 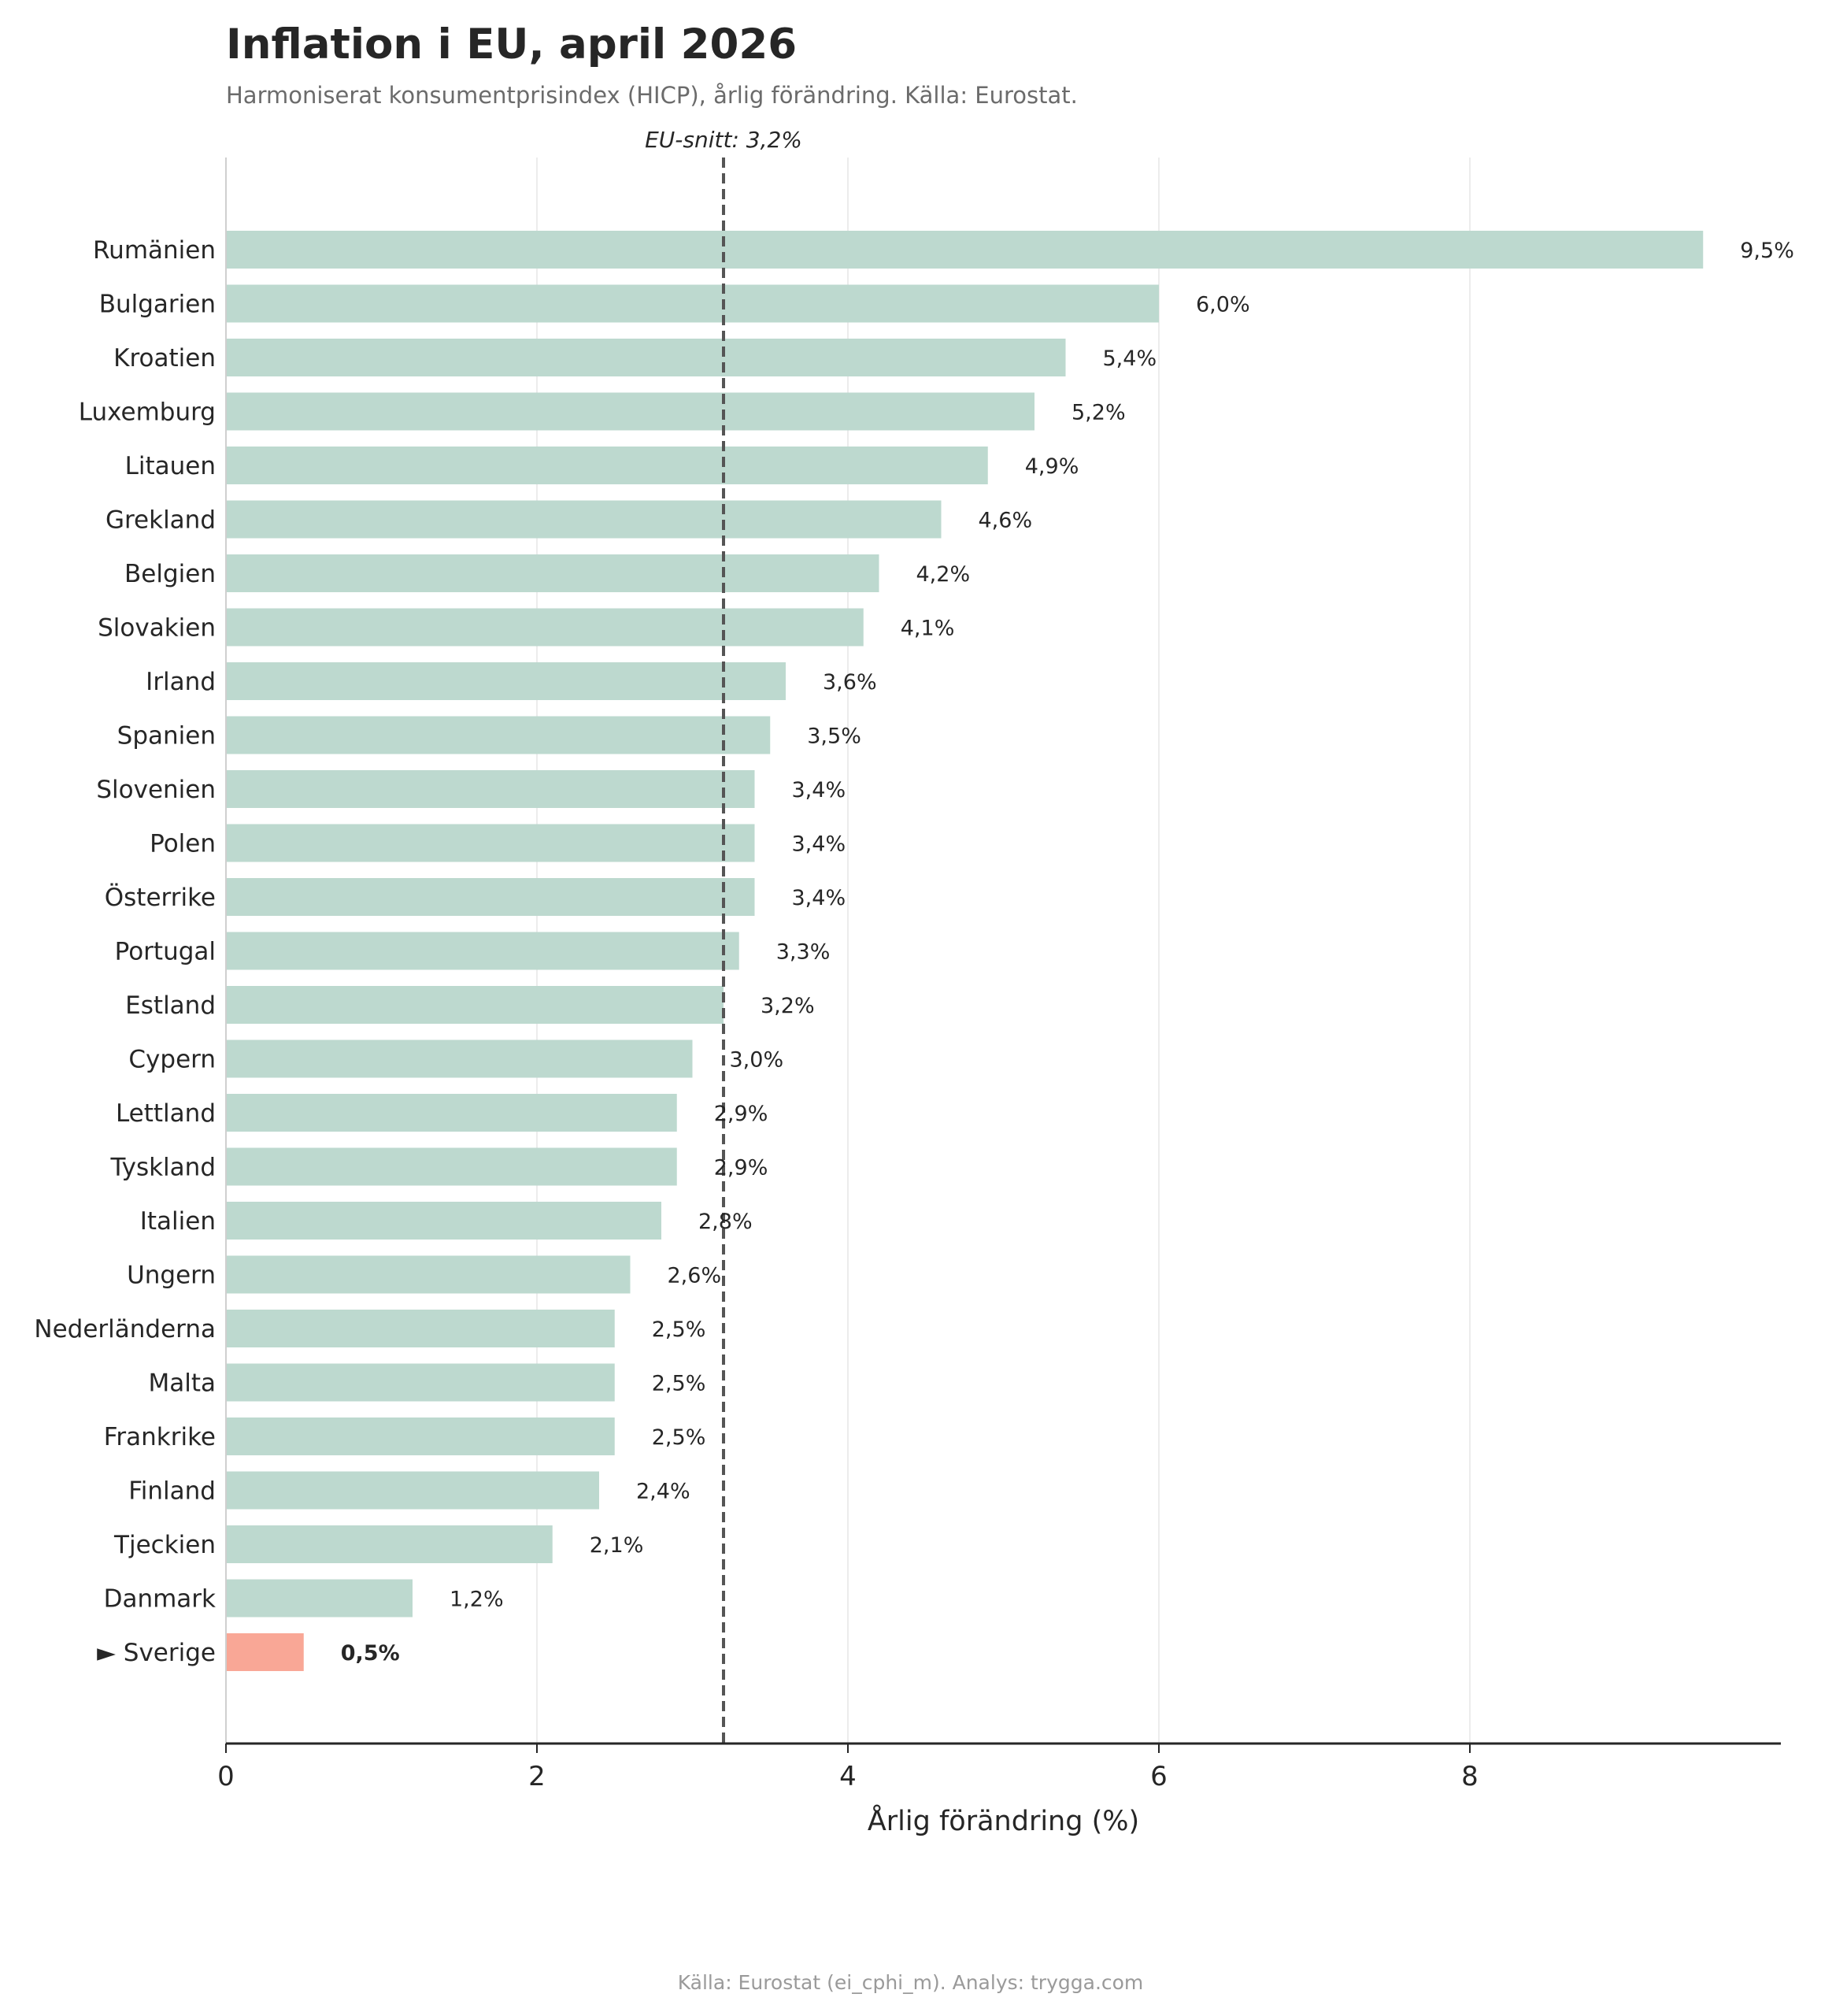 I want to click on y-tick-label: Grekland, so click(x=160, y=520).